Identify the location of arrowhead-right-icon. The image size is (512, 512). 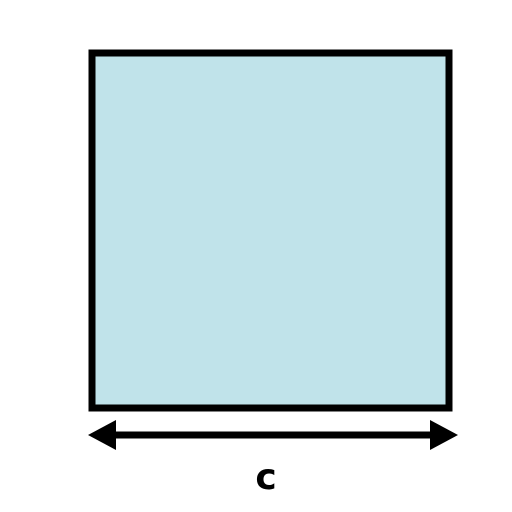
(444, 435).